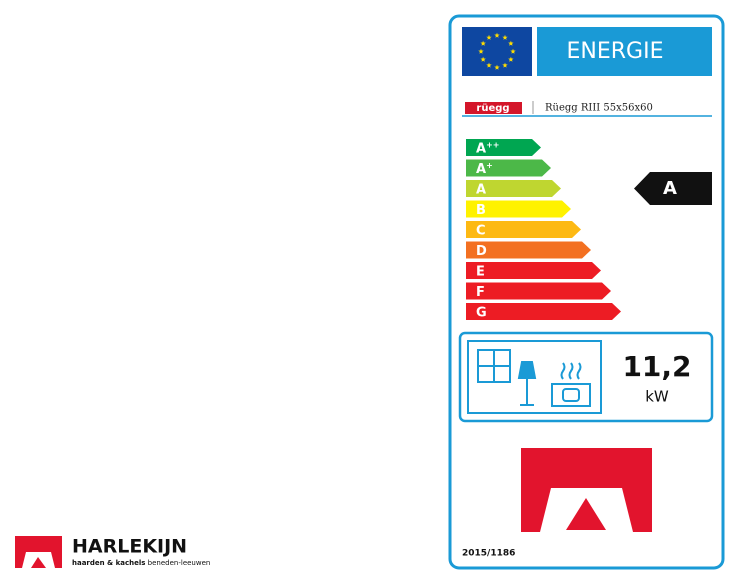 The height and width of the screenshot is (587, 740). I want to click on class-label: A, so click(481, 189).